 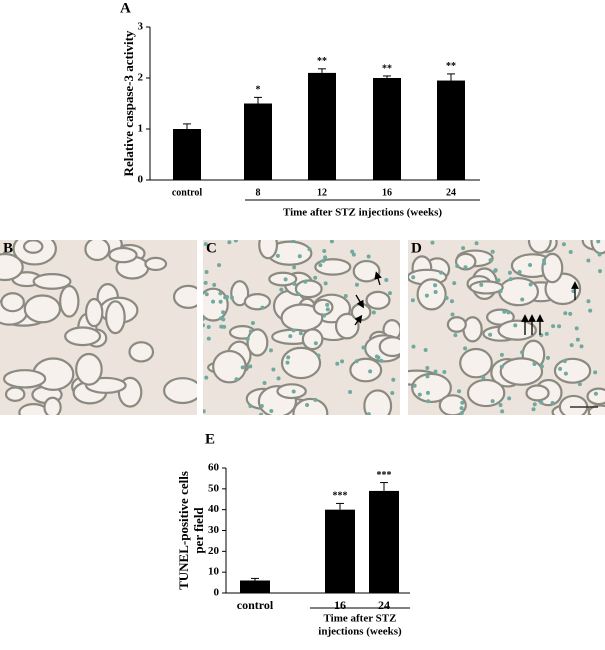 I want to click on tissue, so click(x=98, y=327).